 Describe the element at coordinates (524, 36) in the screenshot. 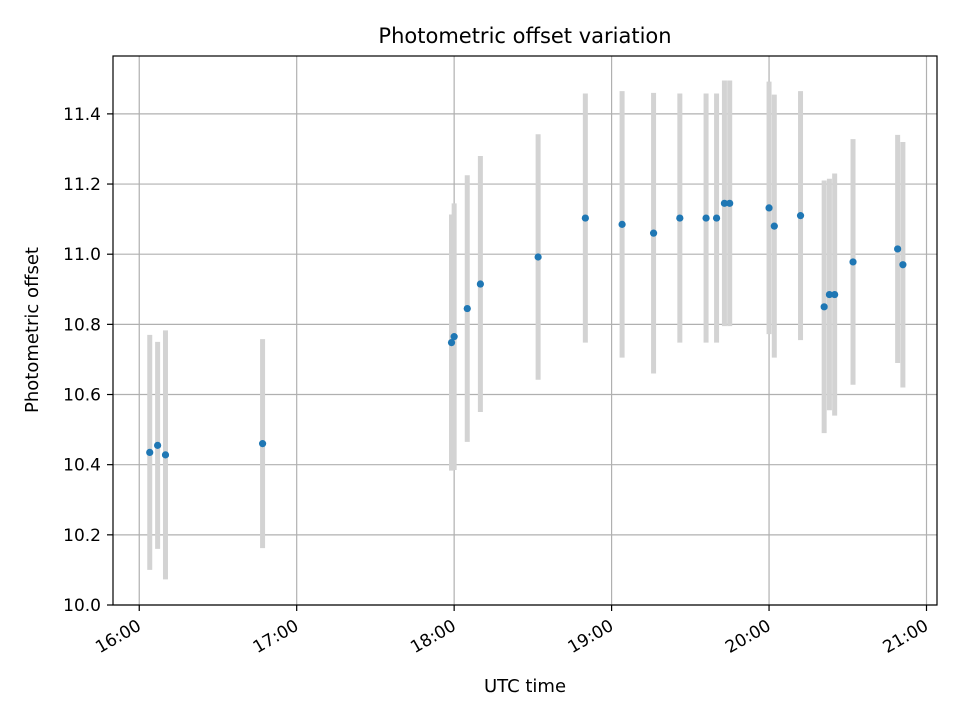

I see `chart-title: Photometric offset variation` at that location.